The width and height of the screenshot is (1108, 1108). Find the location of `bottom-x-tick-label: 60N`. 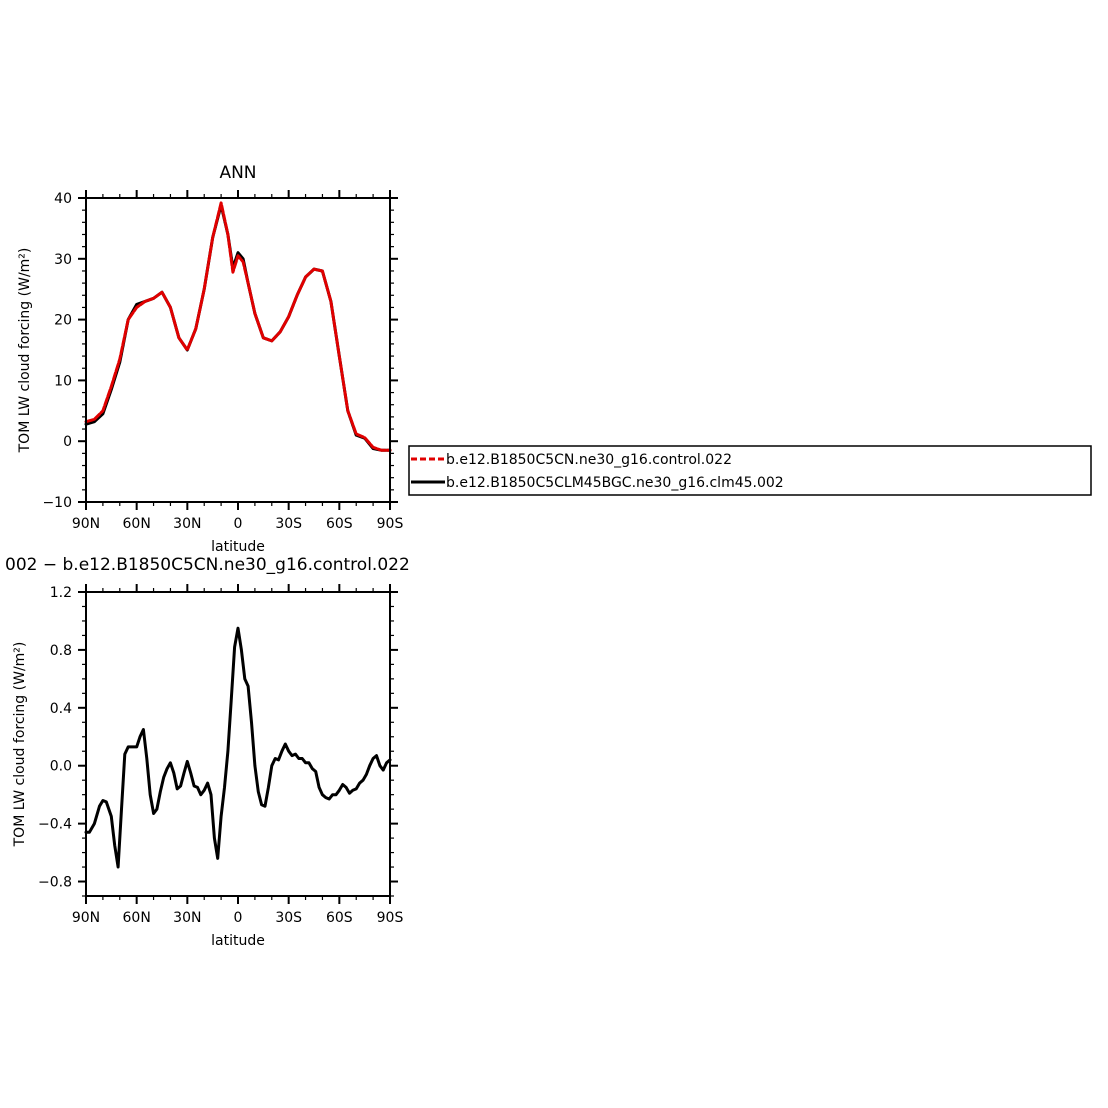

bottom-x-tick-label: 60N is located at coordinates (137, 918).